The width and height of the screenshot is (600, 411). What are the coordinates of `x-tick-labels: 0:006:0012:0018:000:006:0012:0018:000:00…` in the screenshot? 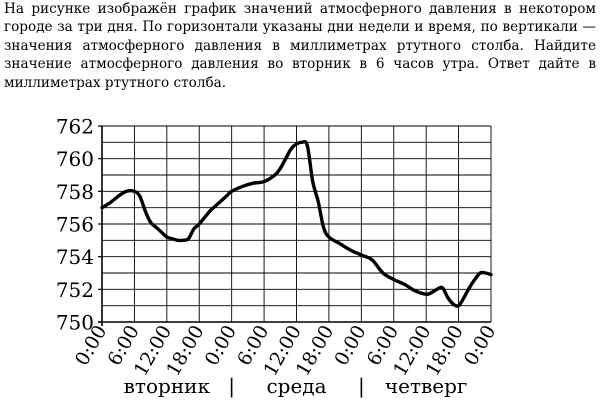 It's located at (285, 351).